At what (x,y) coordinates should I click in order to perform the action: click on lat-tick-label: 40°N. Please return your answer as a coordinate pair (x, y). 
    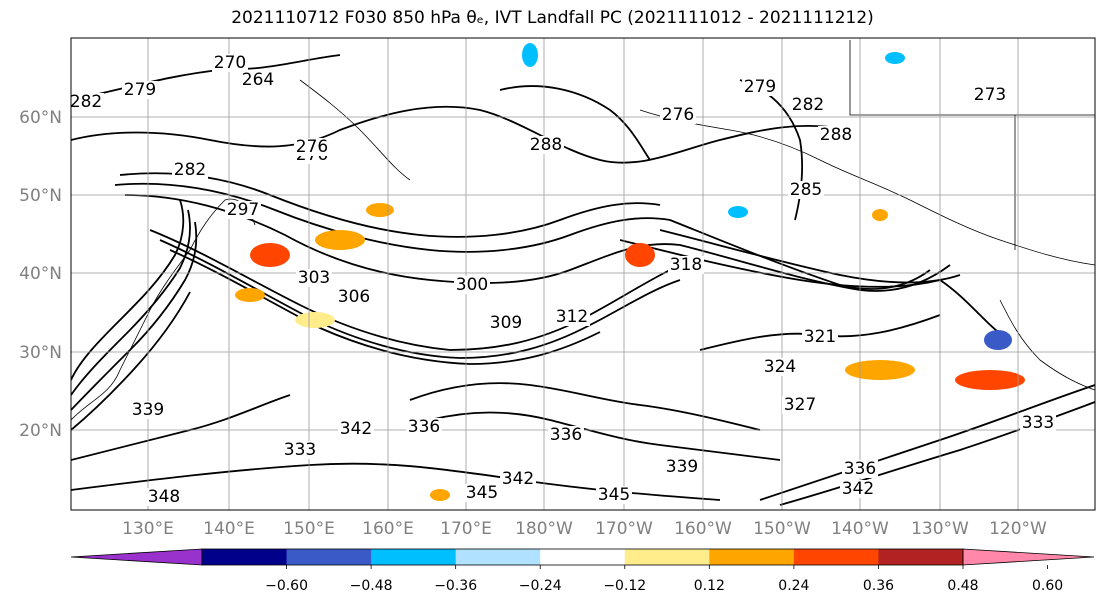
    Looking at the image, I should click on (40, 274).